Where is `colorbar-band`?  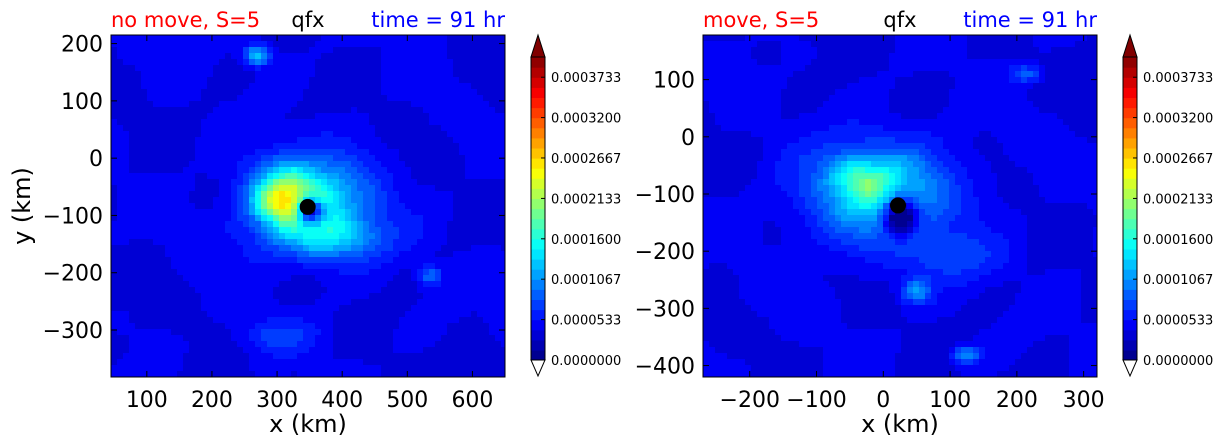 colorbar-band is located at coordinates (538, 163).